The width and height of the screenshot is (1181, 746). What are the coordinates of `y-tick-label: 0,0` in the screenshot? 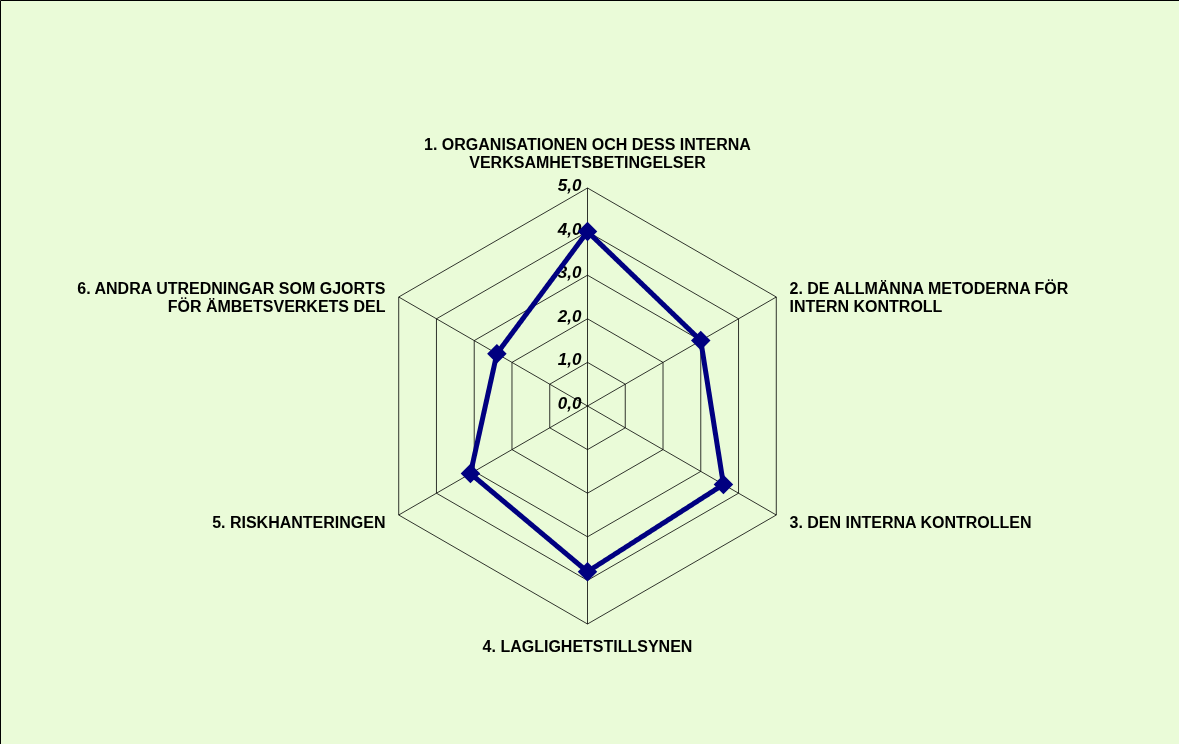 It's located at (570, 403).